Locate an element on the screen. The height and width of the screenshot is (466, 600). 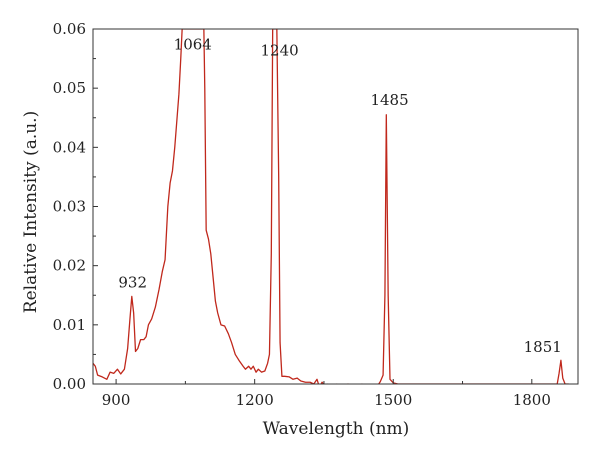
x-tick-label-3: 1800 is located at coordinates (532, 400).